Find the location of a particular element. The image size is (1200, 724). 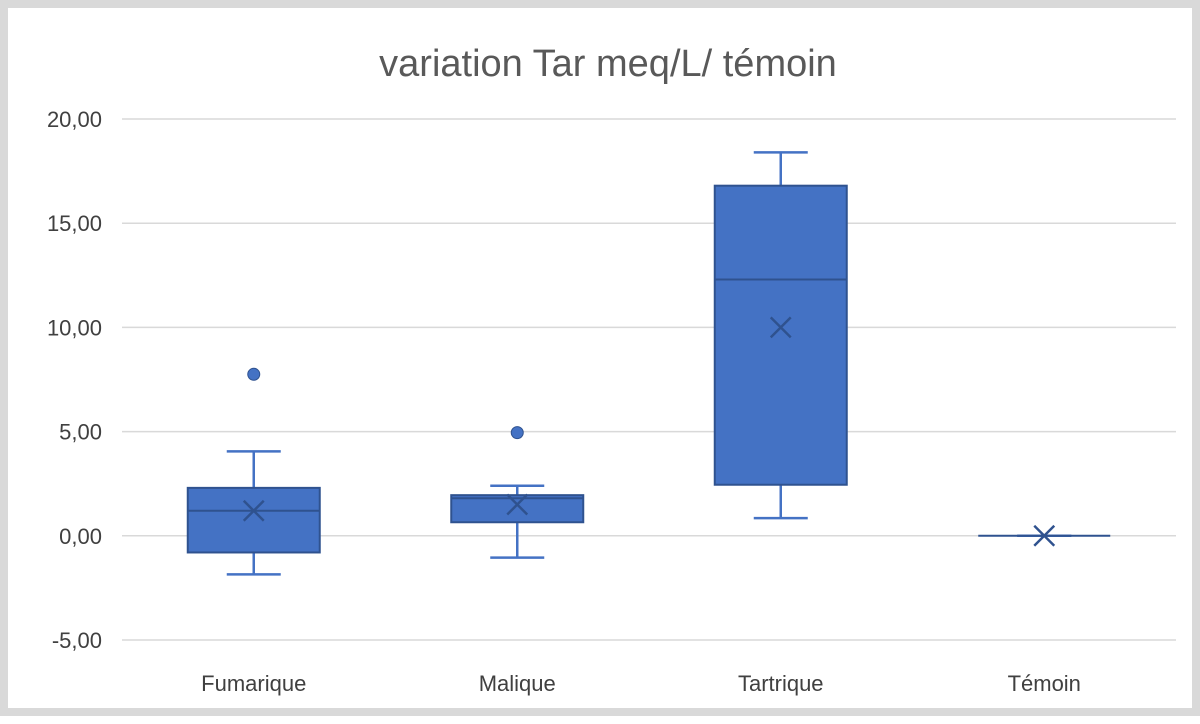

y-tick-label: 0,00 is located at coordinates (80, 536).